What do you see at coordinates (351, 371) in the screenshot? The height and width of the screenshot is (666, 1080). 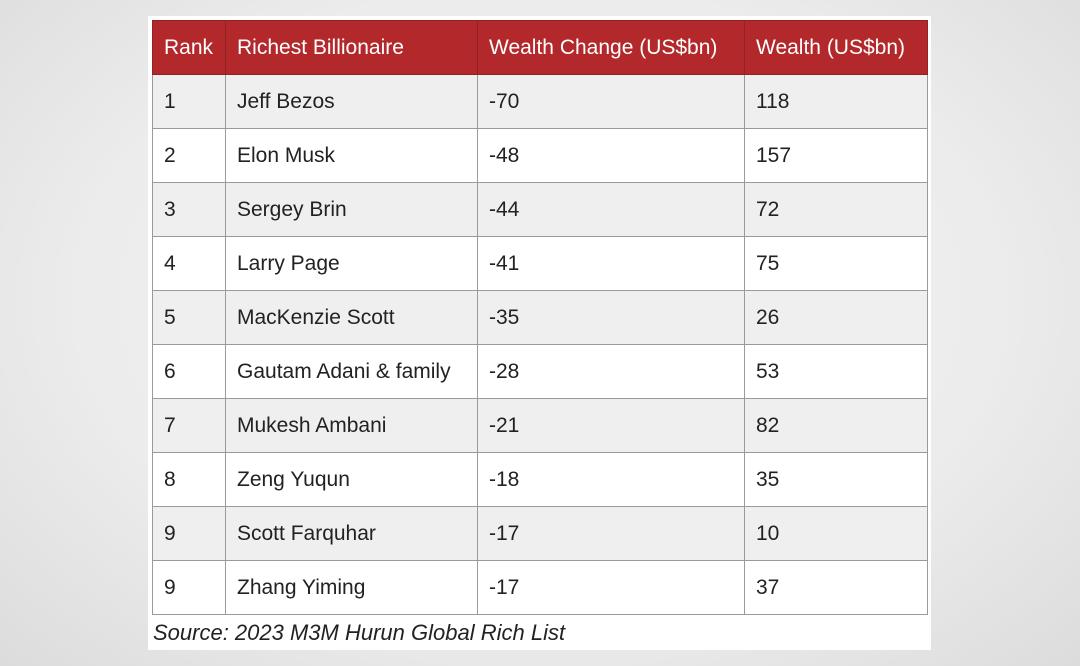 I see `table-cell: Gautam Adani & family` at bounding box center [351, 371].